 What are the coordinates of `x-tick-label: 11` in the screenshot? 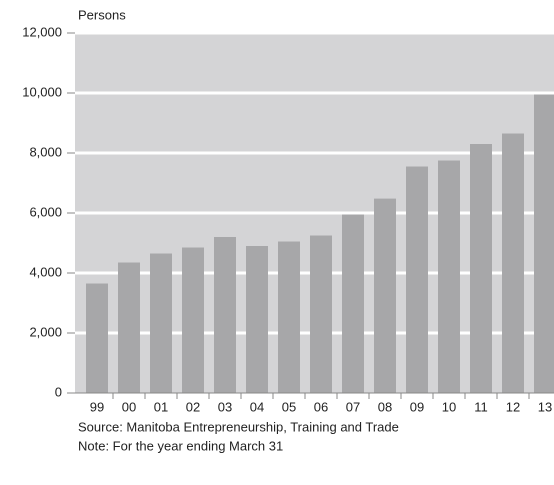 It's located at (481, 406).